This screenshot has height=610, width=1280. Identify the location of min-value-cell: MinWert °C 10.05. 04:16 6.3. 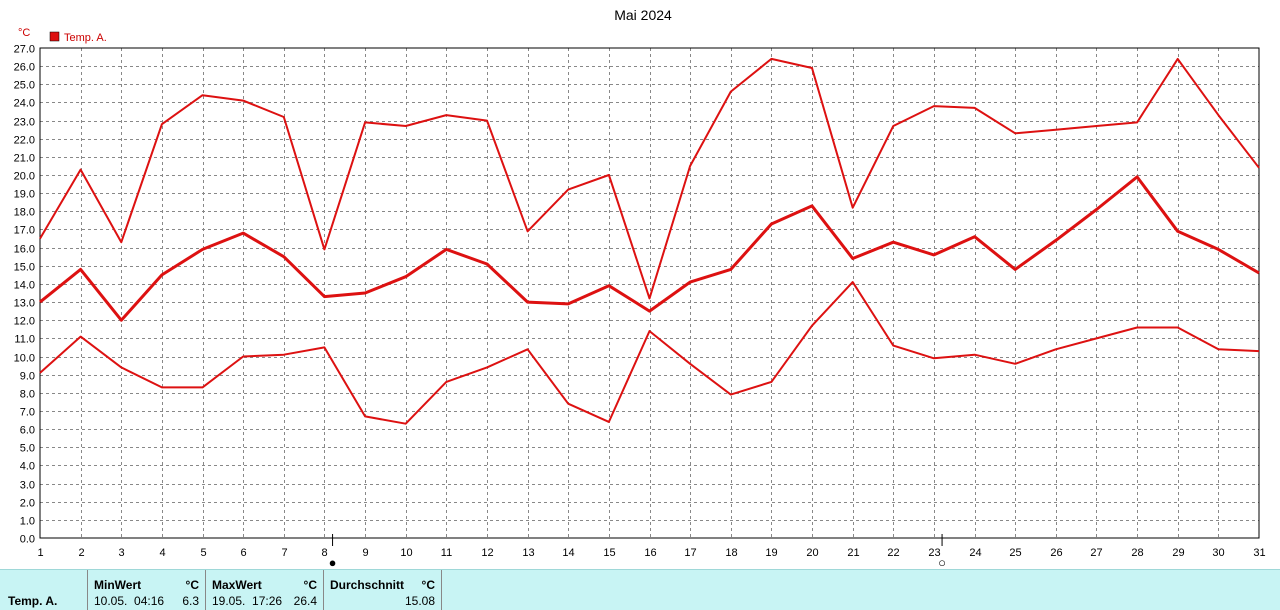
(147, 590).